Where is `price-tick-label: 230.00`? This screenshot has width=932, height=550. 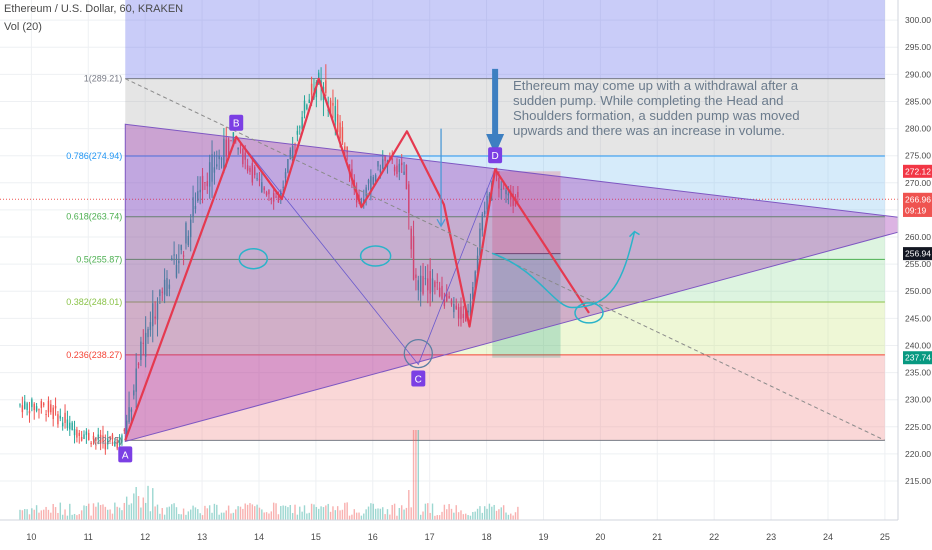
price-tick-label: 230.00 is located at coordinates (918, 400).